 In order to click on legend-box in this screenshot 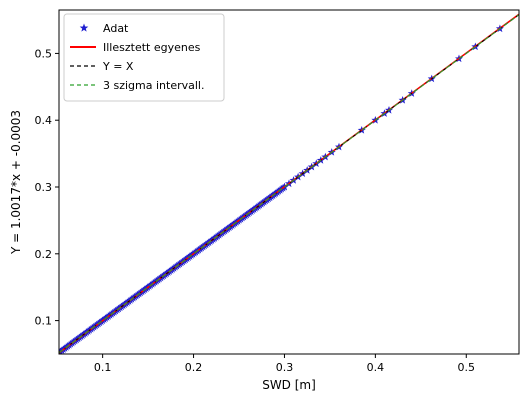, I will do `click(144, 57)`.